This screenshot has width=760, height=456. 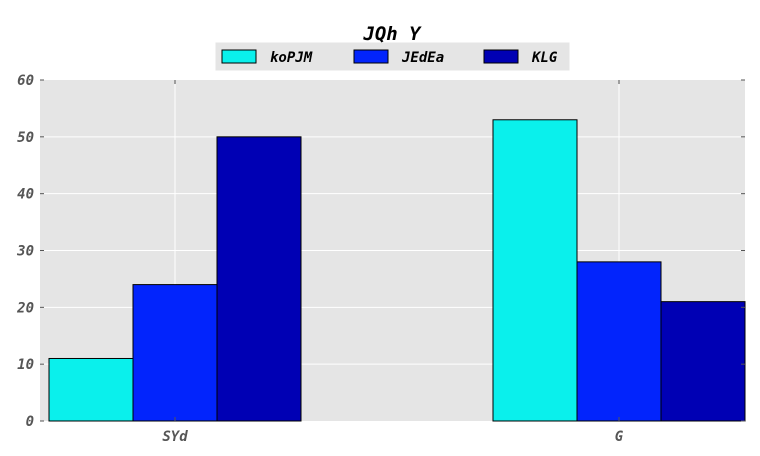 What do you see at coordinates (392, 34) in the screenshot?
I see `chart-title: JQh Y` at bounding box center [392, 34].